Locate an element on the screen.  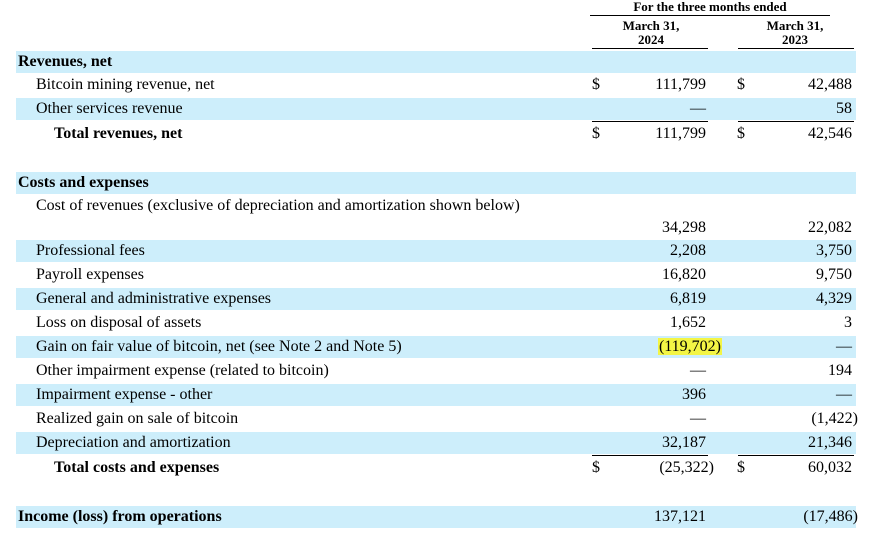
value-2024-highlighted: (119,702) is located at coordinates (689, 347).